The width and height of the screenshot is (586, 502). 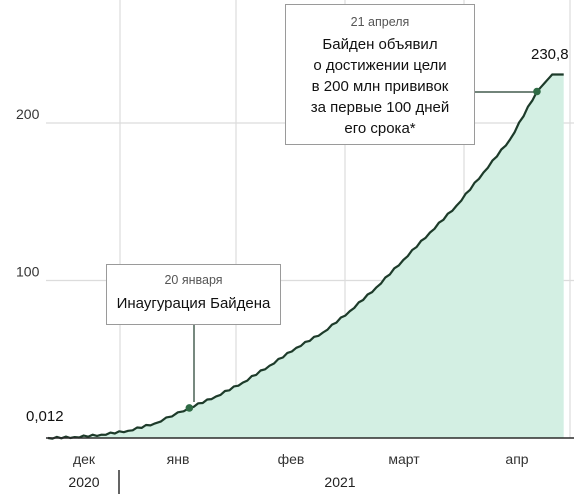 I want to click on goal-date: 21 апреля, so click(x=380, y=22).